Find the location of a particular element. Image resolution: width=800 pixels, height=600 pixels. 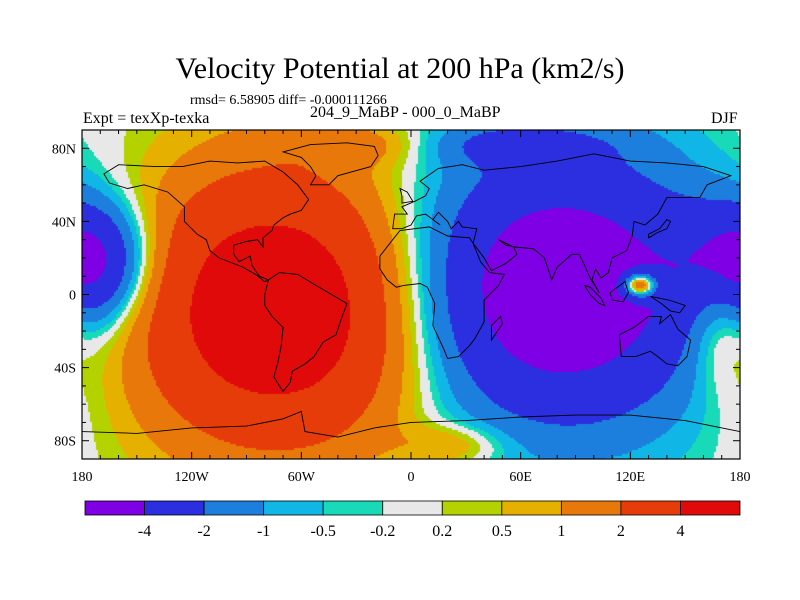

coastline-africa is located at coordinates (442, 293).